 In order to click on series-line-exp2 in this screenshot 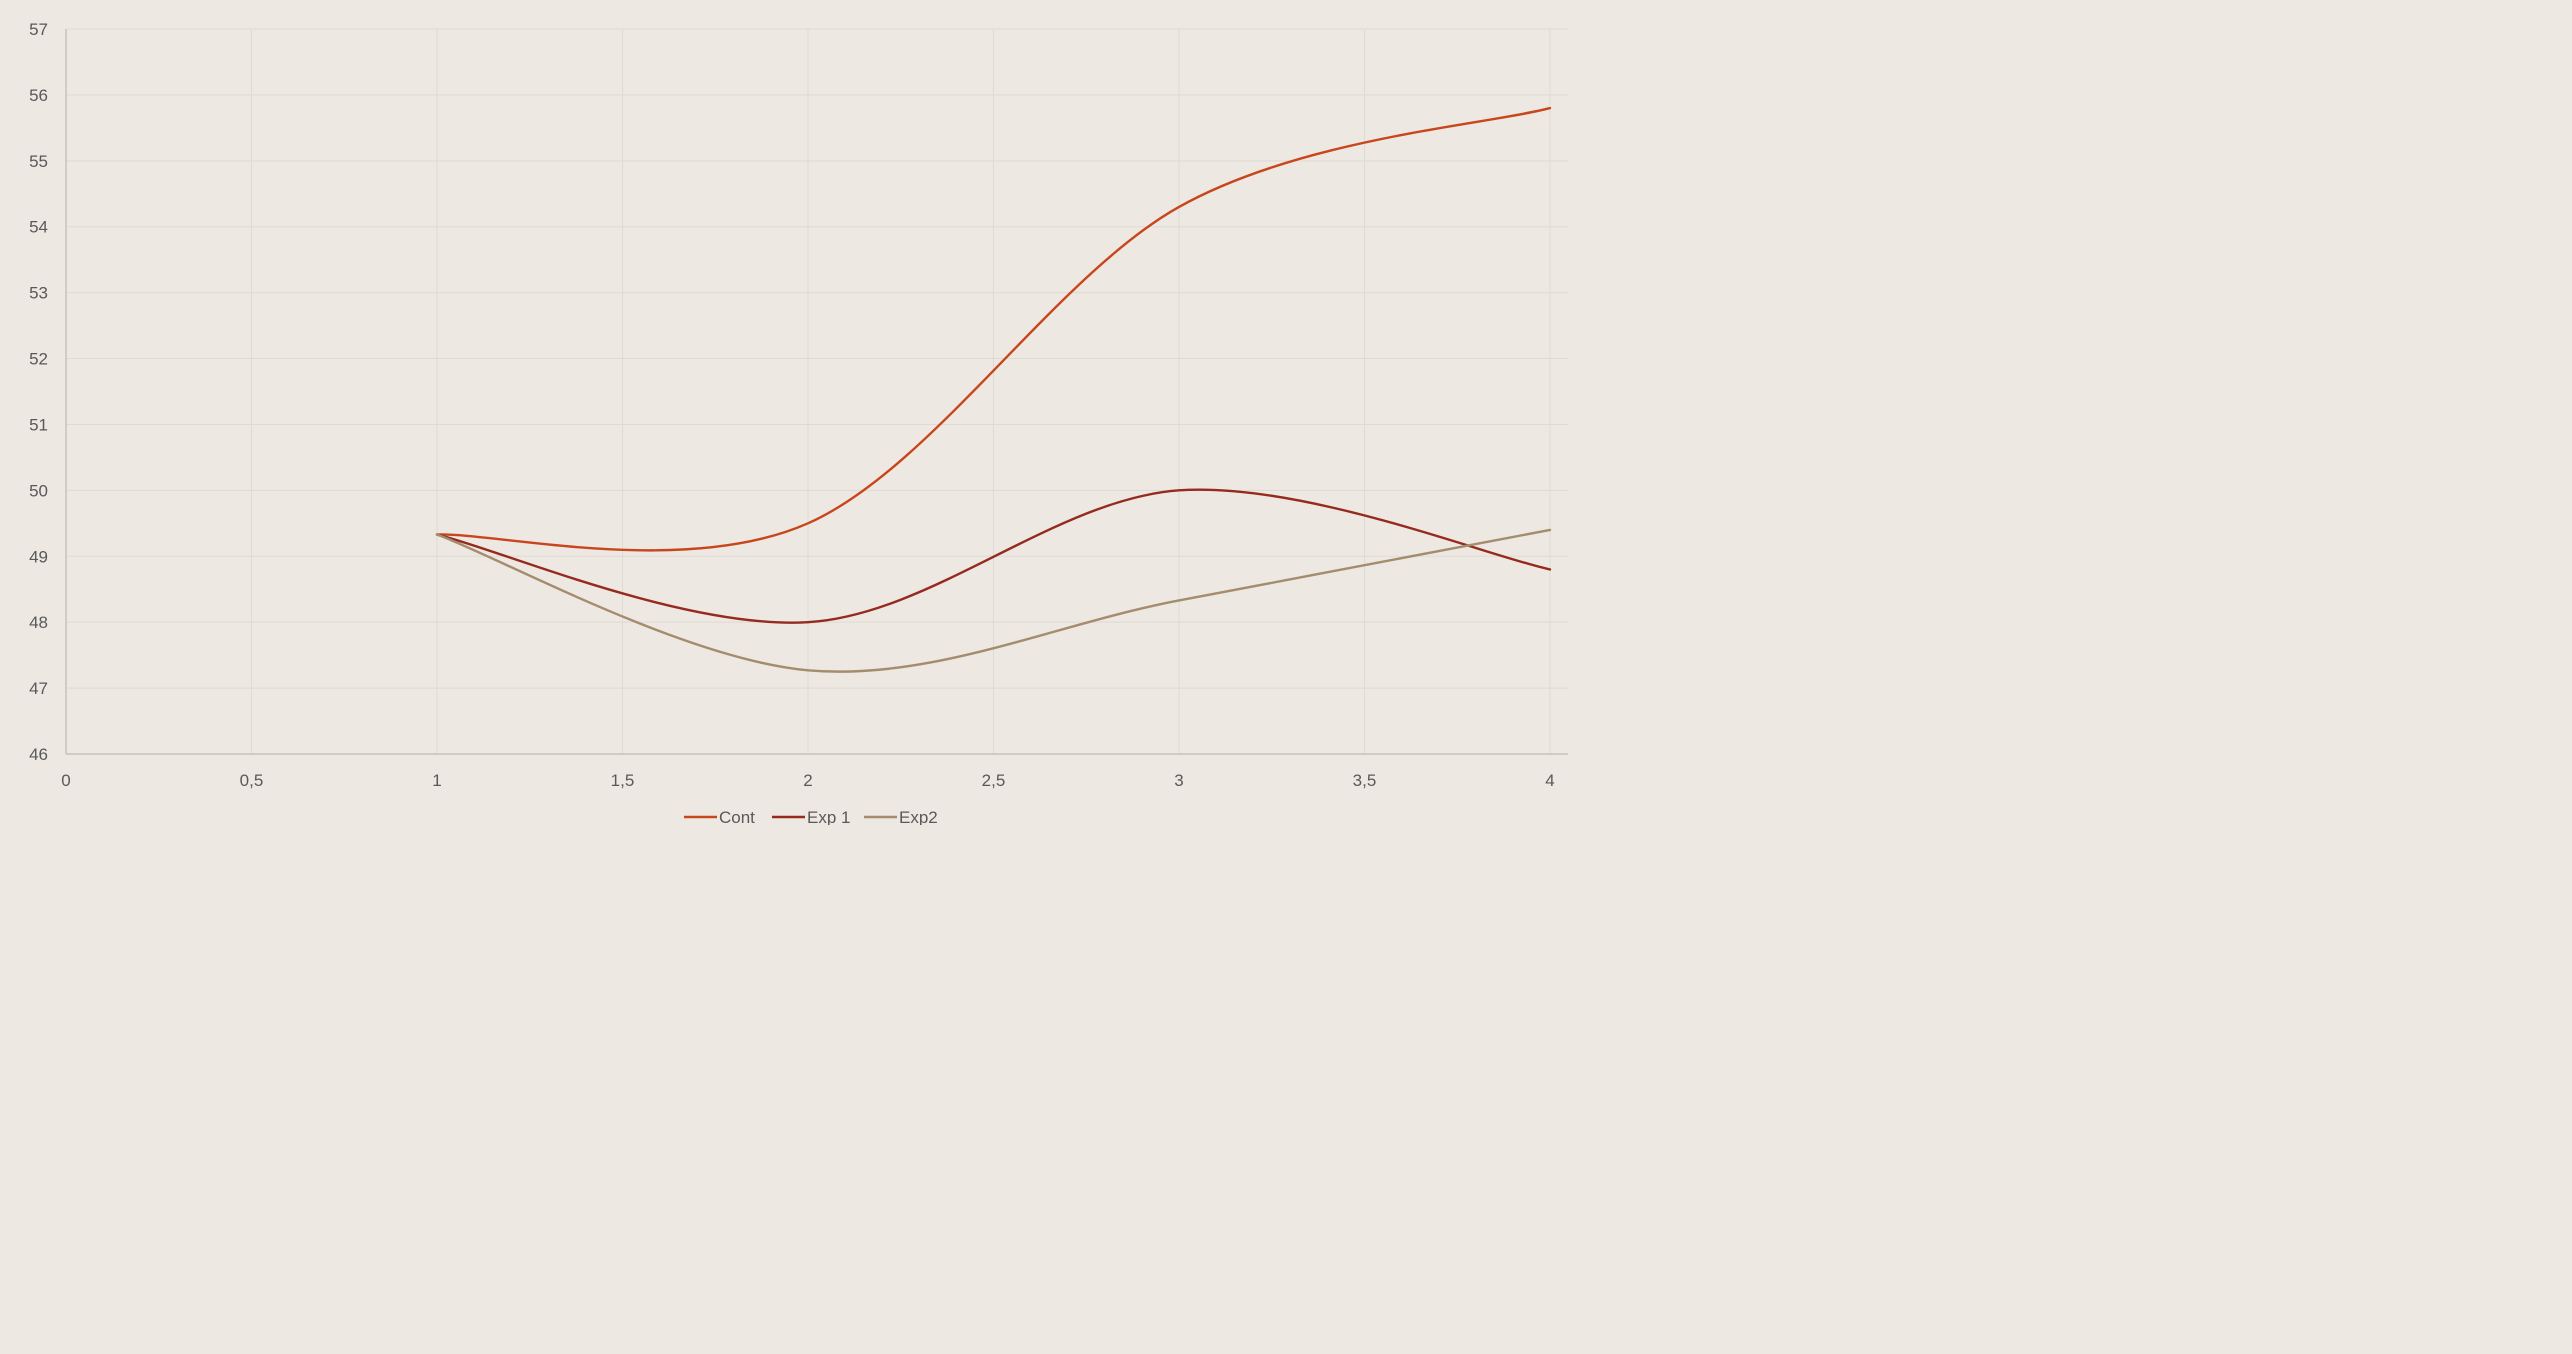, I will do `click(993, 600)`.